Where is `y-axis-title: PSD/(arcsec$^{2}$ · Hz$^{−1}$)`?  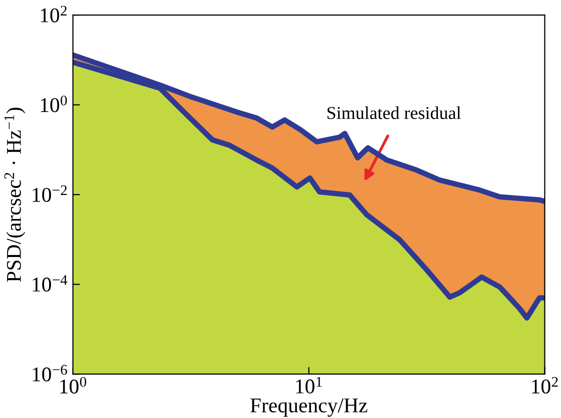 y-axis-title: PSD/(arcsec$^{2}$ · Hz$^{−1}$) is located at coordinates (15, 195).